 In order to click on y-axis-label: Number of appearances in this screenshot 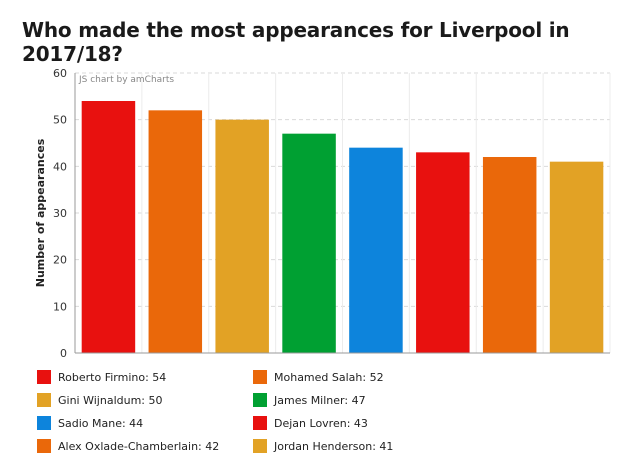, I will do `click(40, 212)`.